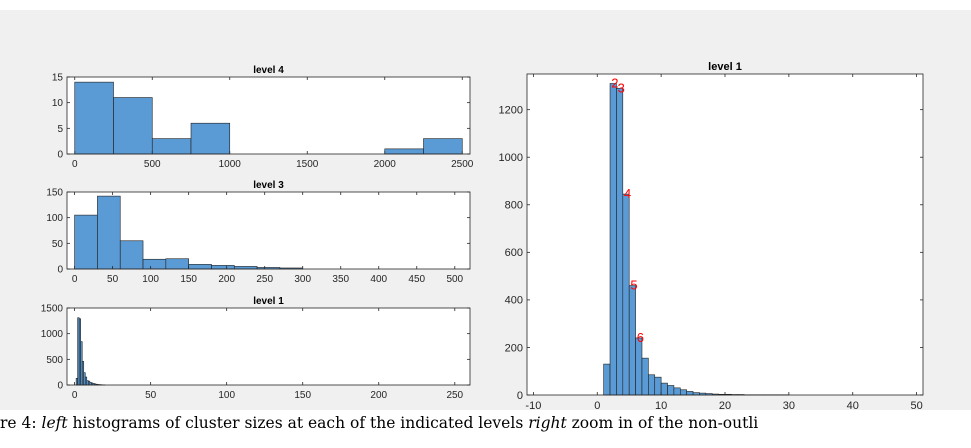 Image resolution: width=971 pixels, height=448 pixels. I want to click on caption-prefix: ure 4:, so click(18, 423).